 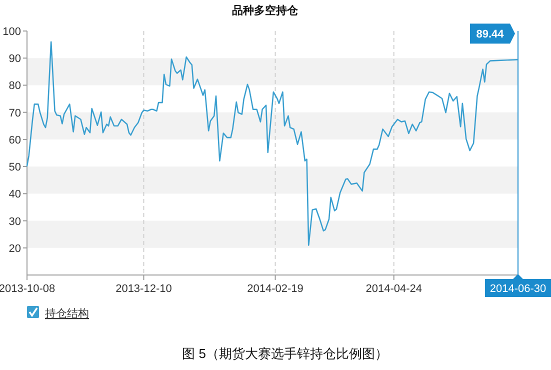 I want to click on y-tick-label: 20, so click(x=14, y=248).